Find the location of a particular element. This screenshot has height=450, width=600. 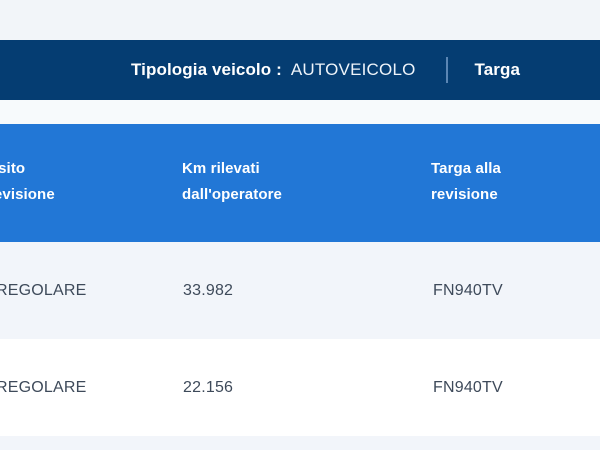

cell-km-rilevati: 22.156 is located at coordinates (208, 387).